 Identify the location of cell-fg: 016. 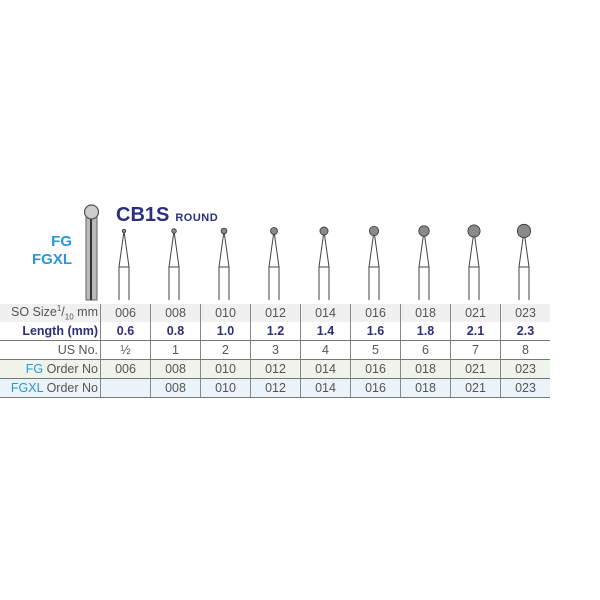
(375, 369).